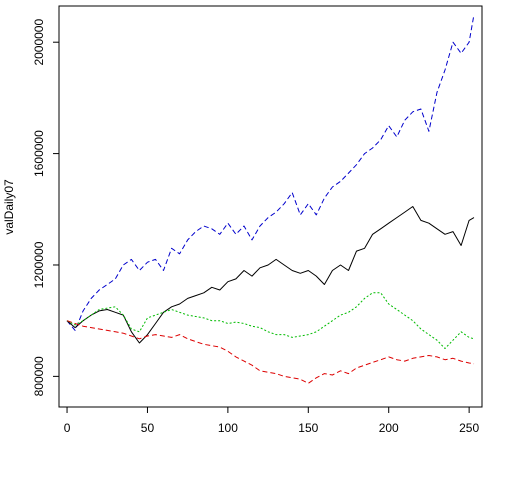 The height and width of the screenshot is (480, 512). What do you see at coordinates (9, 207) in the screenshot?
I see `y-axis-title: valDaily07` at bounding box center [9, 207].